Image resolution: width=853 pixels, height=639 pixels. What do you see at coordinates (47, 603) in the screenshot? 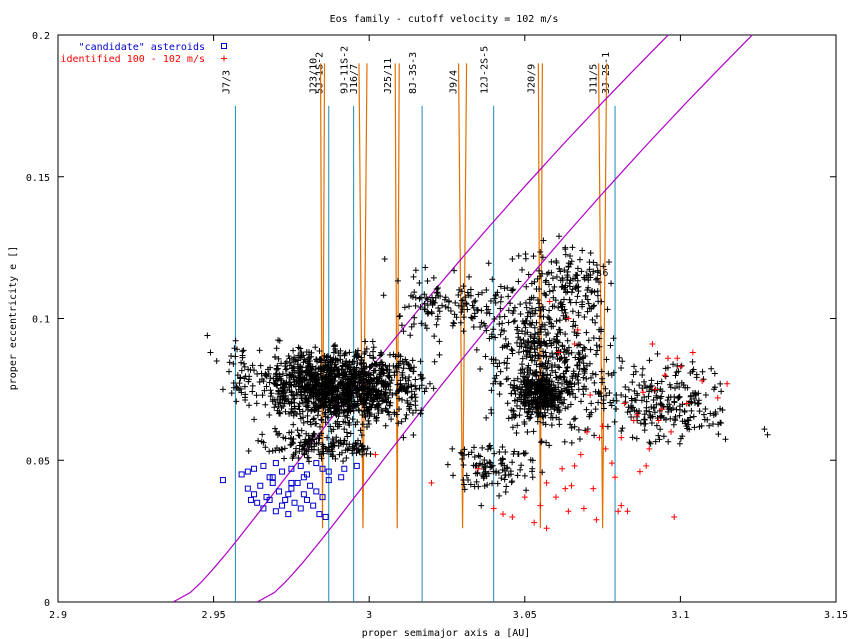
I see `y-tick-label: 0` at bounding box center [47, 603].